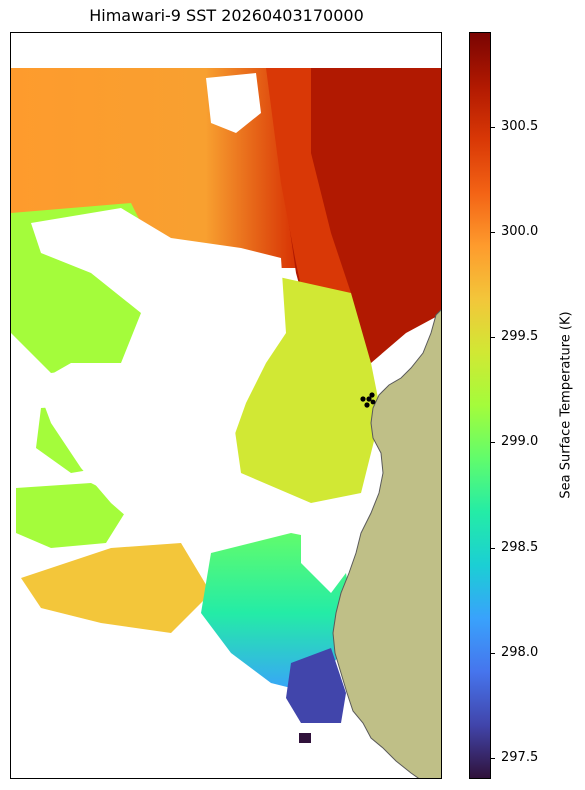  What do you see at coordinates (386, 543) in the screenshot?
I see `land-coastline` at bounding box center [386, 543].